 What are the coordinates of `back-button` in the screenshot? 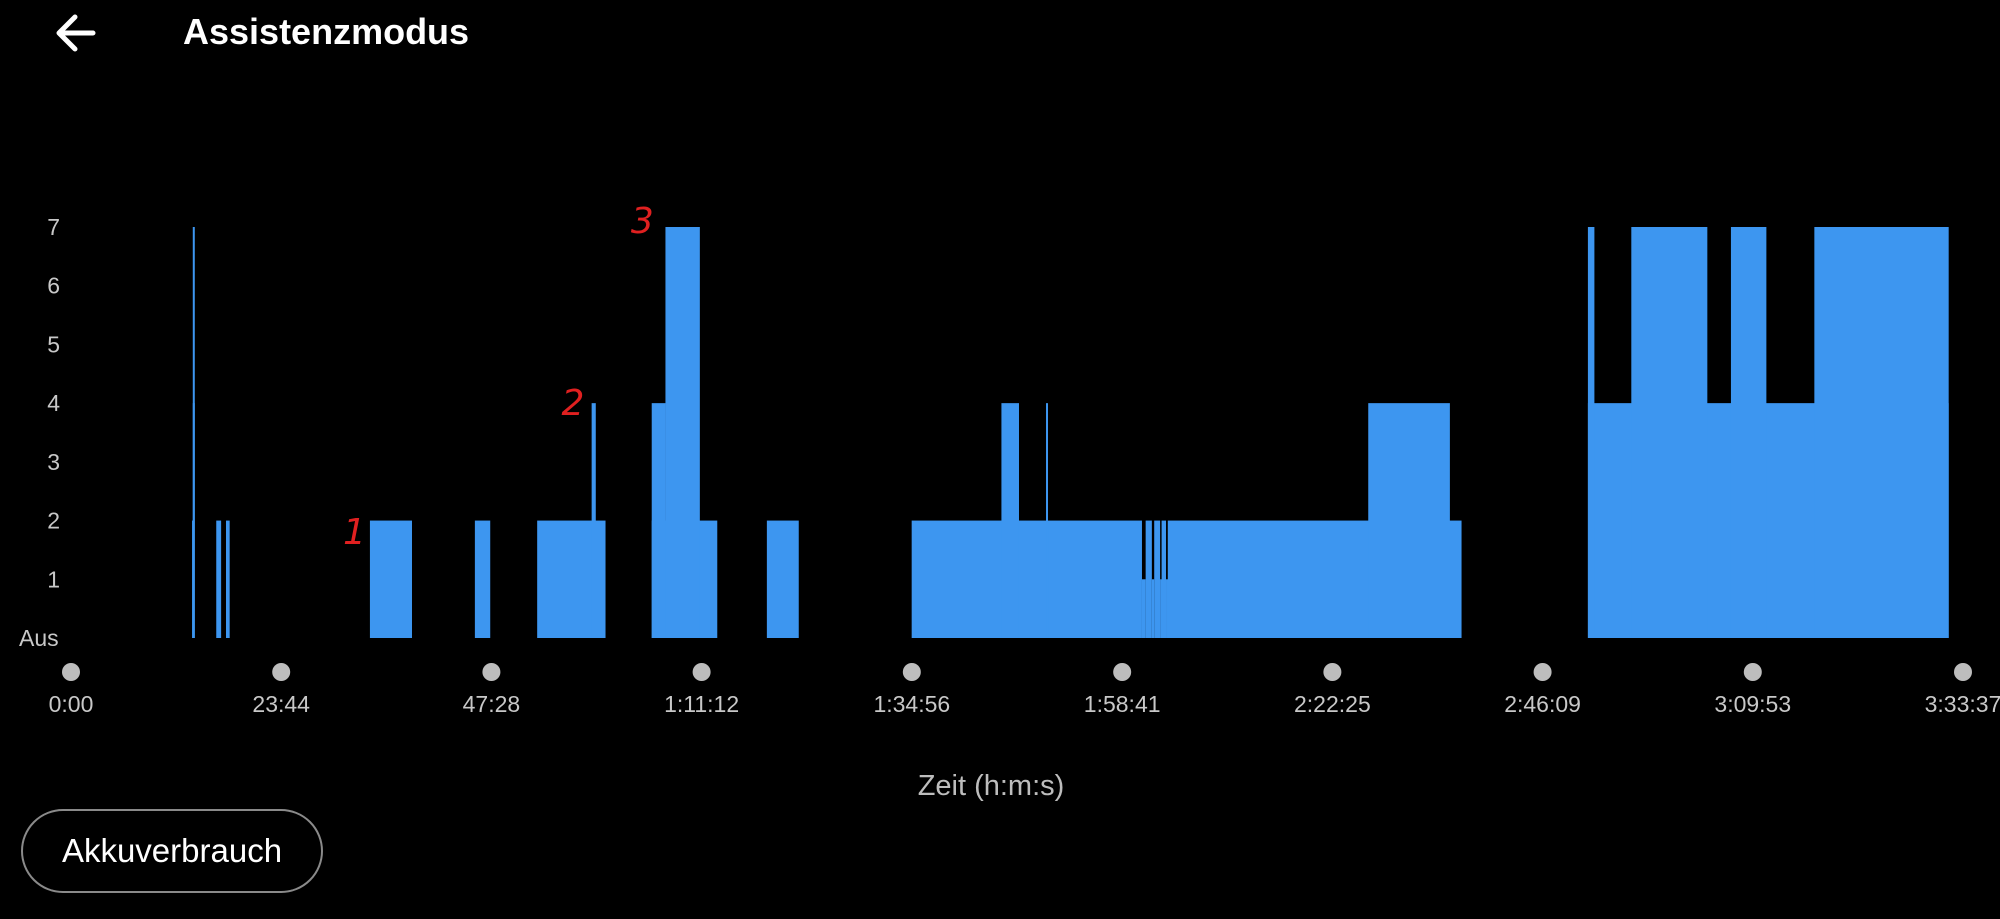 It's located at (75, 33).